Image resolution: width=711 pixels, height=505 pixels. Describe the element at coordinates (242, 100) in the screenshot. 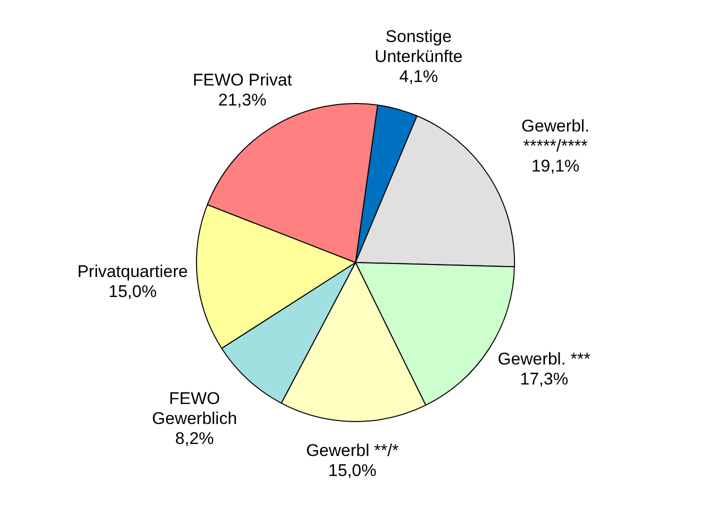

I see `data-label: 21,3%` at that location.